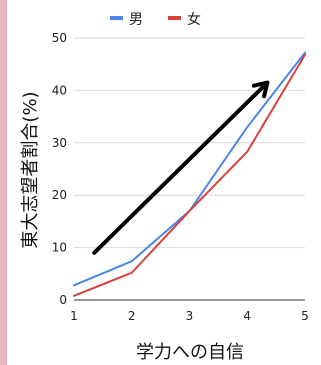 The width and height of the screenshot is (321, 365). What do you see at coordinates (59, 38) in the screenshot?
I see `y-tick-label: 50` at bounding box center [59, 38].